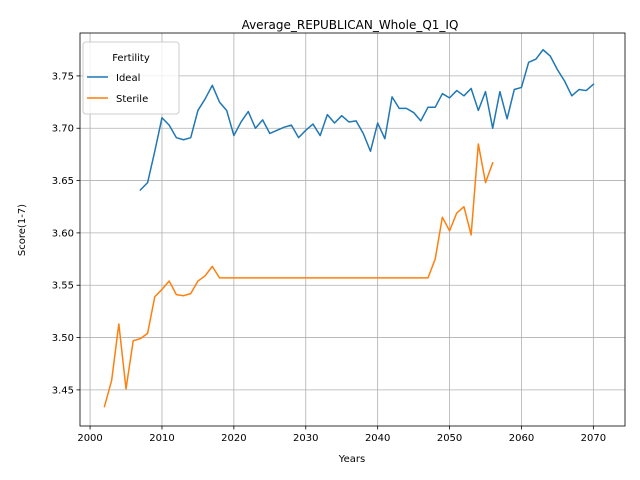 The width and height of the screenshot is (640, 480). What do you see at coordinates (449, 438) in the screenshot?
I see `x-tick-label: 2050` at bounding box center [449, 438].